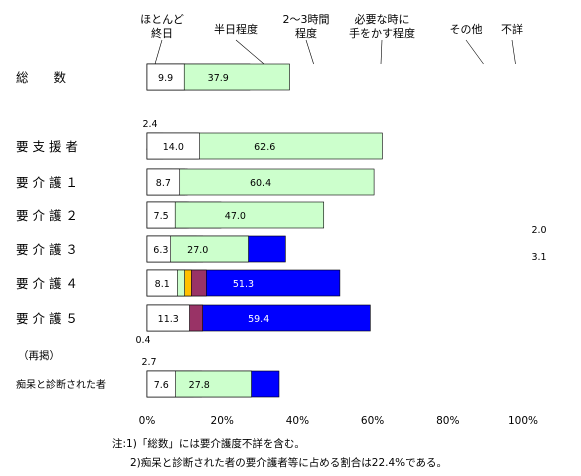 This screenshot has width=581, height=476. What do you see at coordinates (218, 78) in the screenshot?
I see `data-label-1-4: 37.9` at bounding box center [218, 78].